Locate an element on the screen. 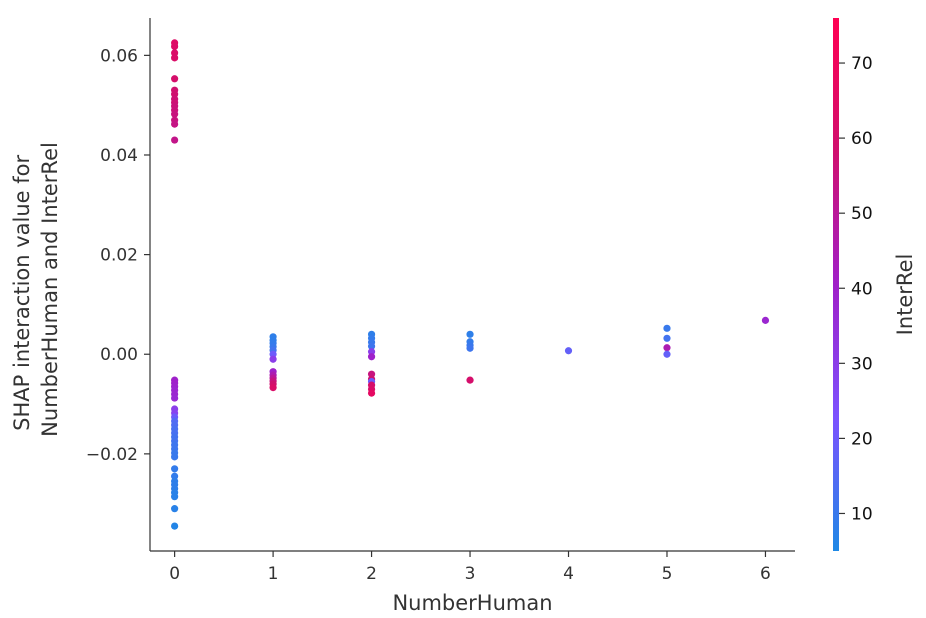  y-tick-label-2: 0.02 is located at coordinates (119, 256).